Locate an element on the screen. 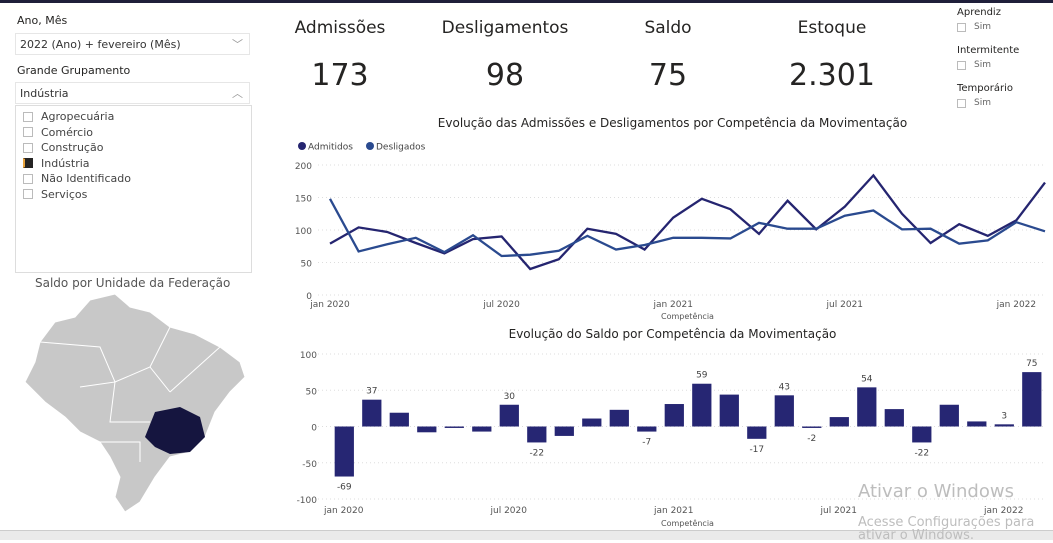  data-label: -22 is located at coordinates (921, 453).